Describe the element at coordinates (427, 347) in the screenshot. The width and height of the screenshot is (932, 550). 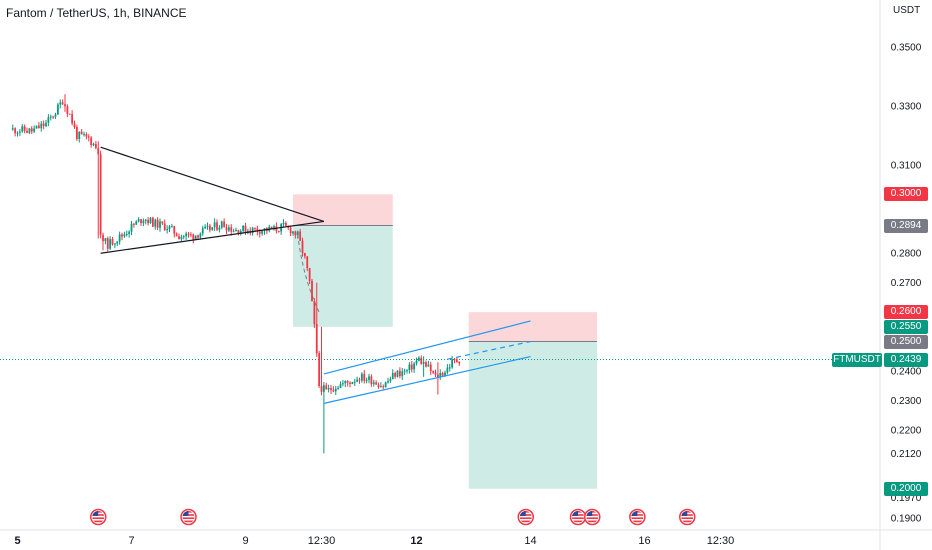
I see `channel-upper-line` at that location.